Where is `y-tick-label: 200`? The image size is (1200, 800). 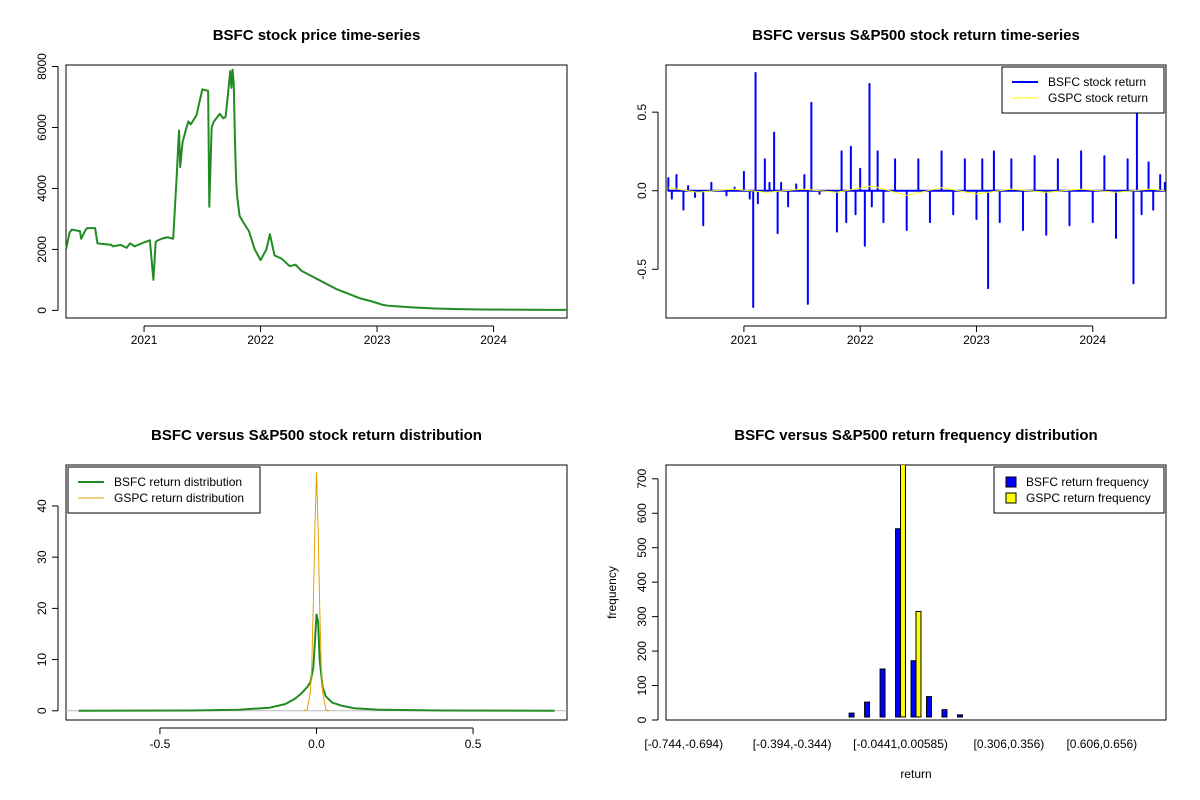 y-tick-label: 200 is located at coordinates (642, 651).